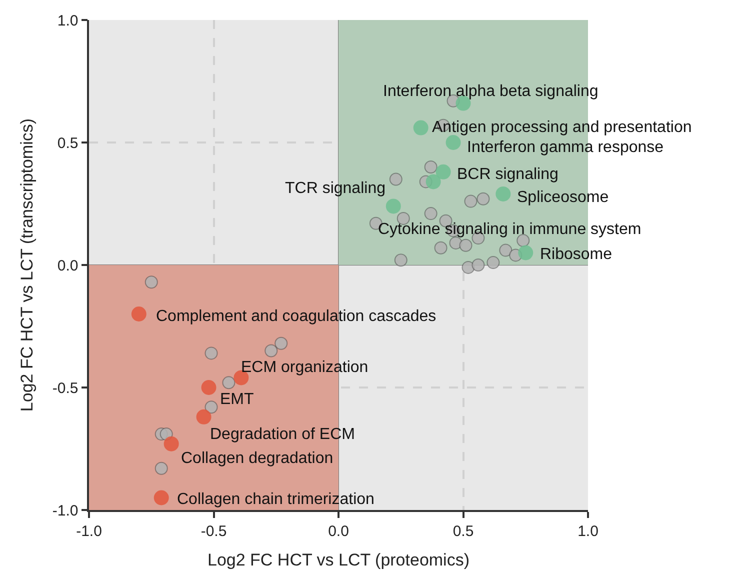  What do you see at coordinates (67, 143) in the screenshot?
I see `y-tick-label: 0.5` at bounding box center [67, 143].